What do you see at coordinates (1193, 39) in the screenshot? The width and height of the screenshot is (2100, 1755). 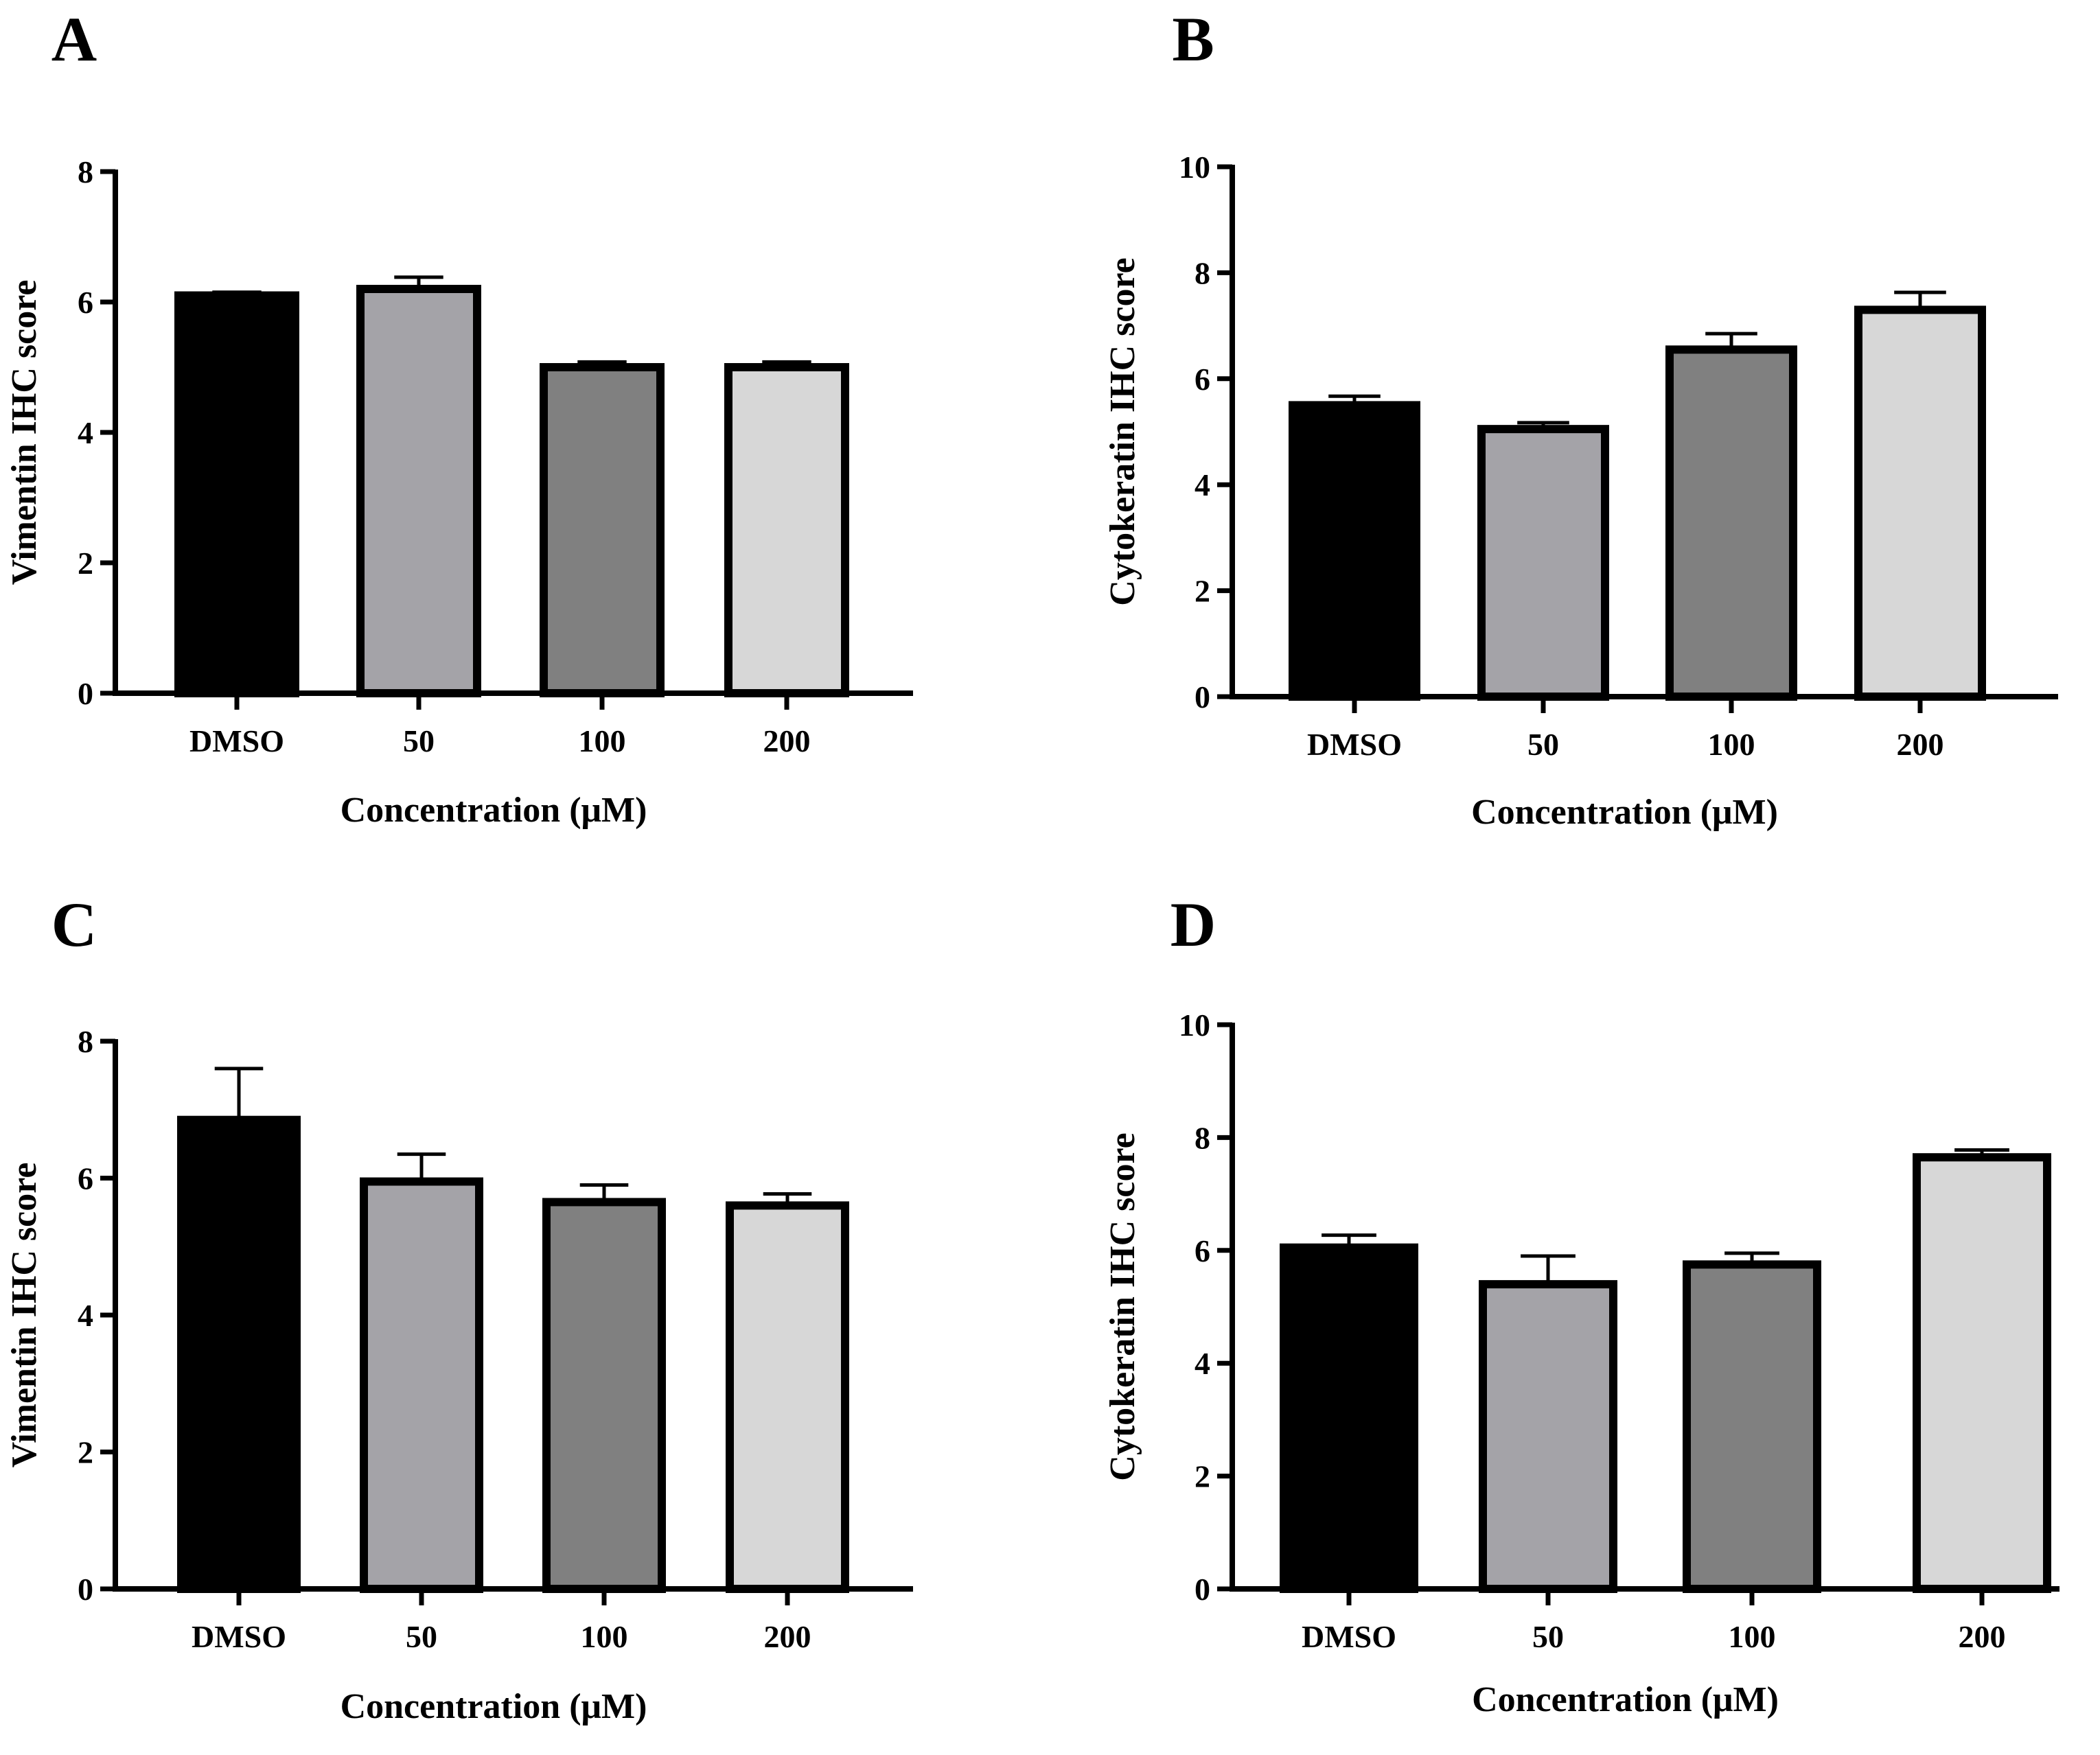 I see `panel-letter: B` at bounding box center [1193, 39].